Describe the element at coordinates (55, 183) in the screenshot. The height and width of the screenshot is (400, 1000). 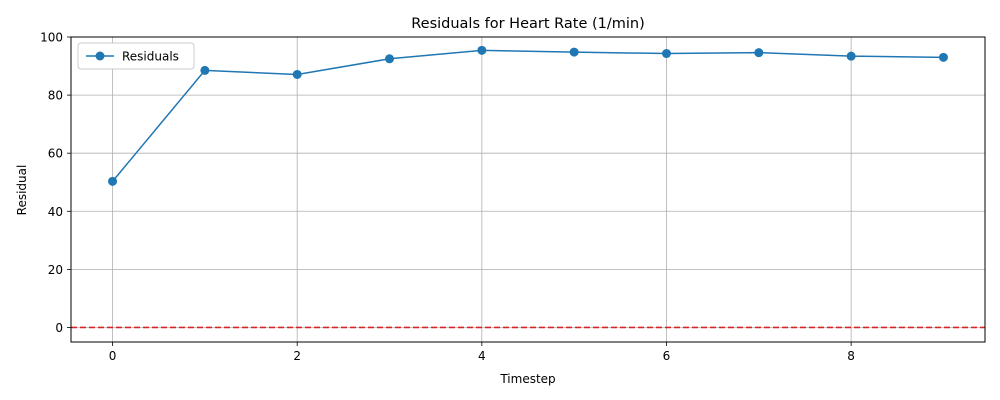
I see `y-ticks: 0 20 40 60 80 100` at that location.